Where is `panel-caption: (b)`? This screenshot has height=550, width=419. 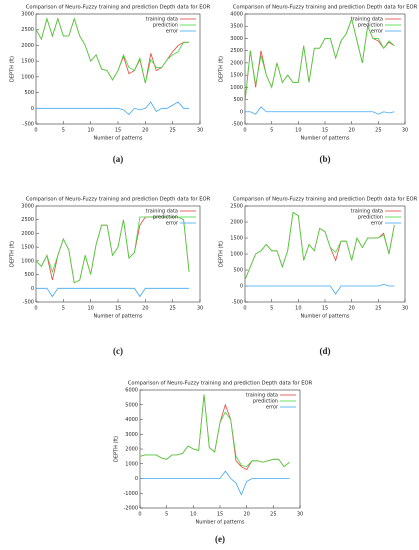
panel-caption: (b) is located at coordinates (325, 159).